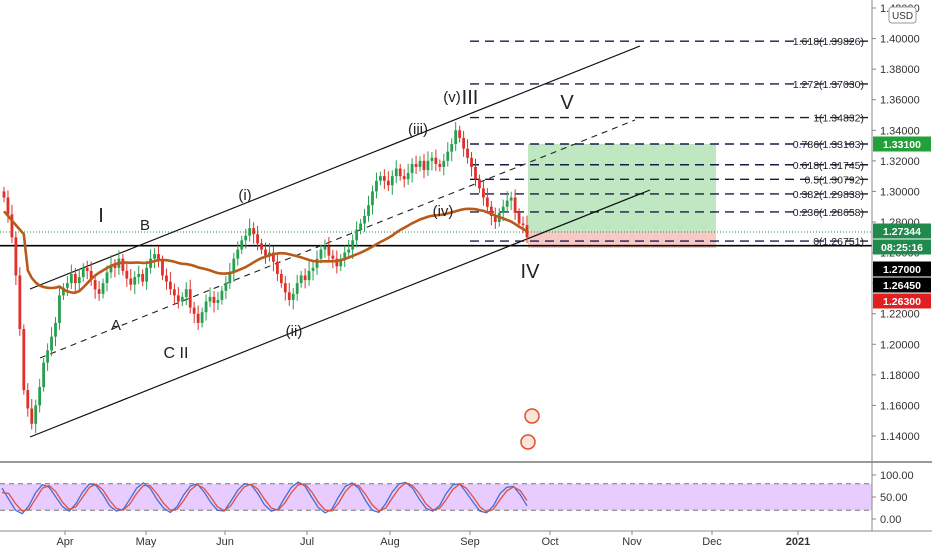 This screenshot has height=550, width=932. I want to click on economic-event-icon, so click(528, 442).